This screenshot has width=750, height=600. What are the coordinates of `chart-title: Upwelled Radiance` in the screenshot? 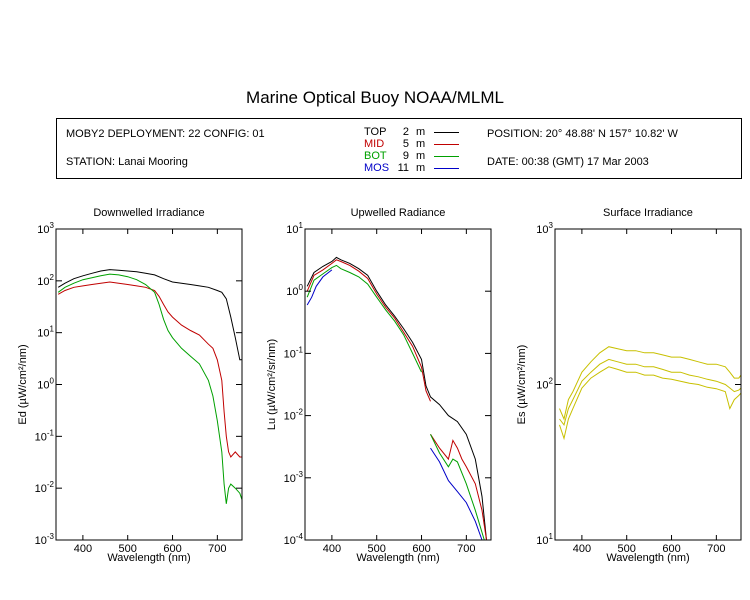 It's located at (398, 213).